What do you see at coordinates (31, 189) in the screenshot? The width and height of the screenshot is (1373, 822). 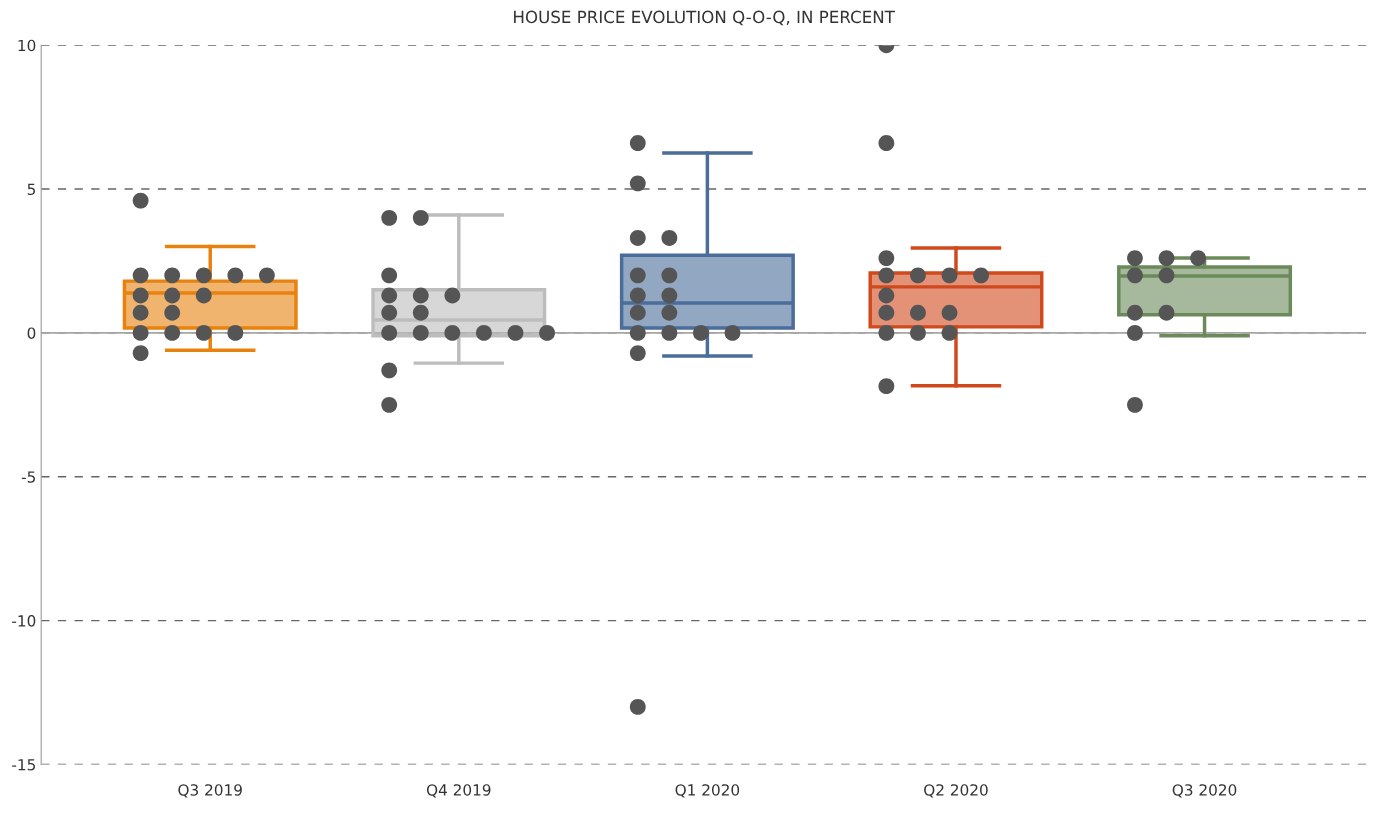 I see `y-tick-label: 5` at bounding box center [31, 189].